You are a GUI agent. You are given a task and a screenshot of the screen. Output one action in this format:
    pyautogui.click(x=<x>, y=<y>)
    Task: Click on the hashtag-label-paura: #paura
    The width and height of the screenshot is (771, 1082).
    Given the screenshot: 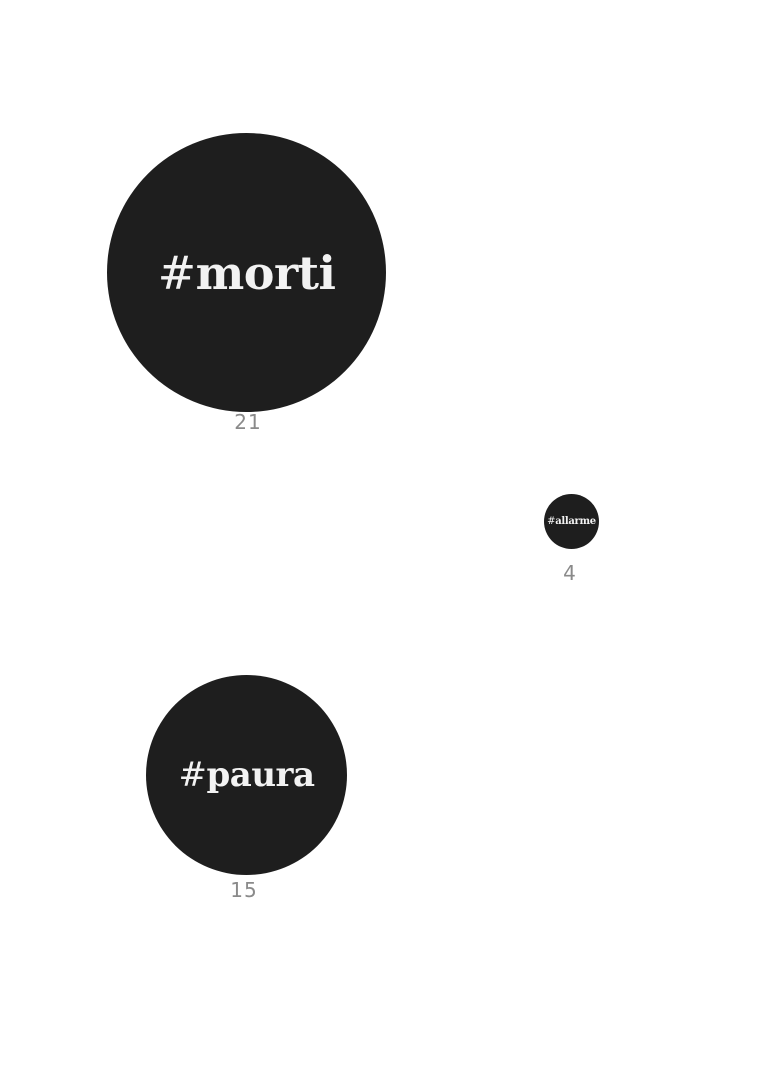 What is the action you would take?
    pyautogui.click(x=246, y=775)
    